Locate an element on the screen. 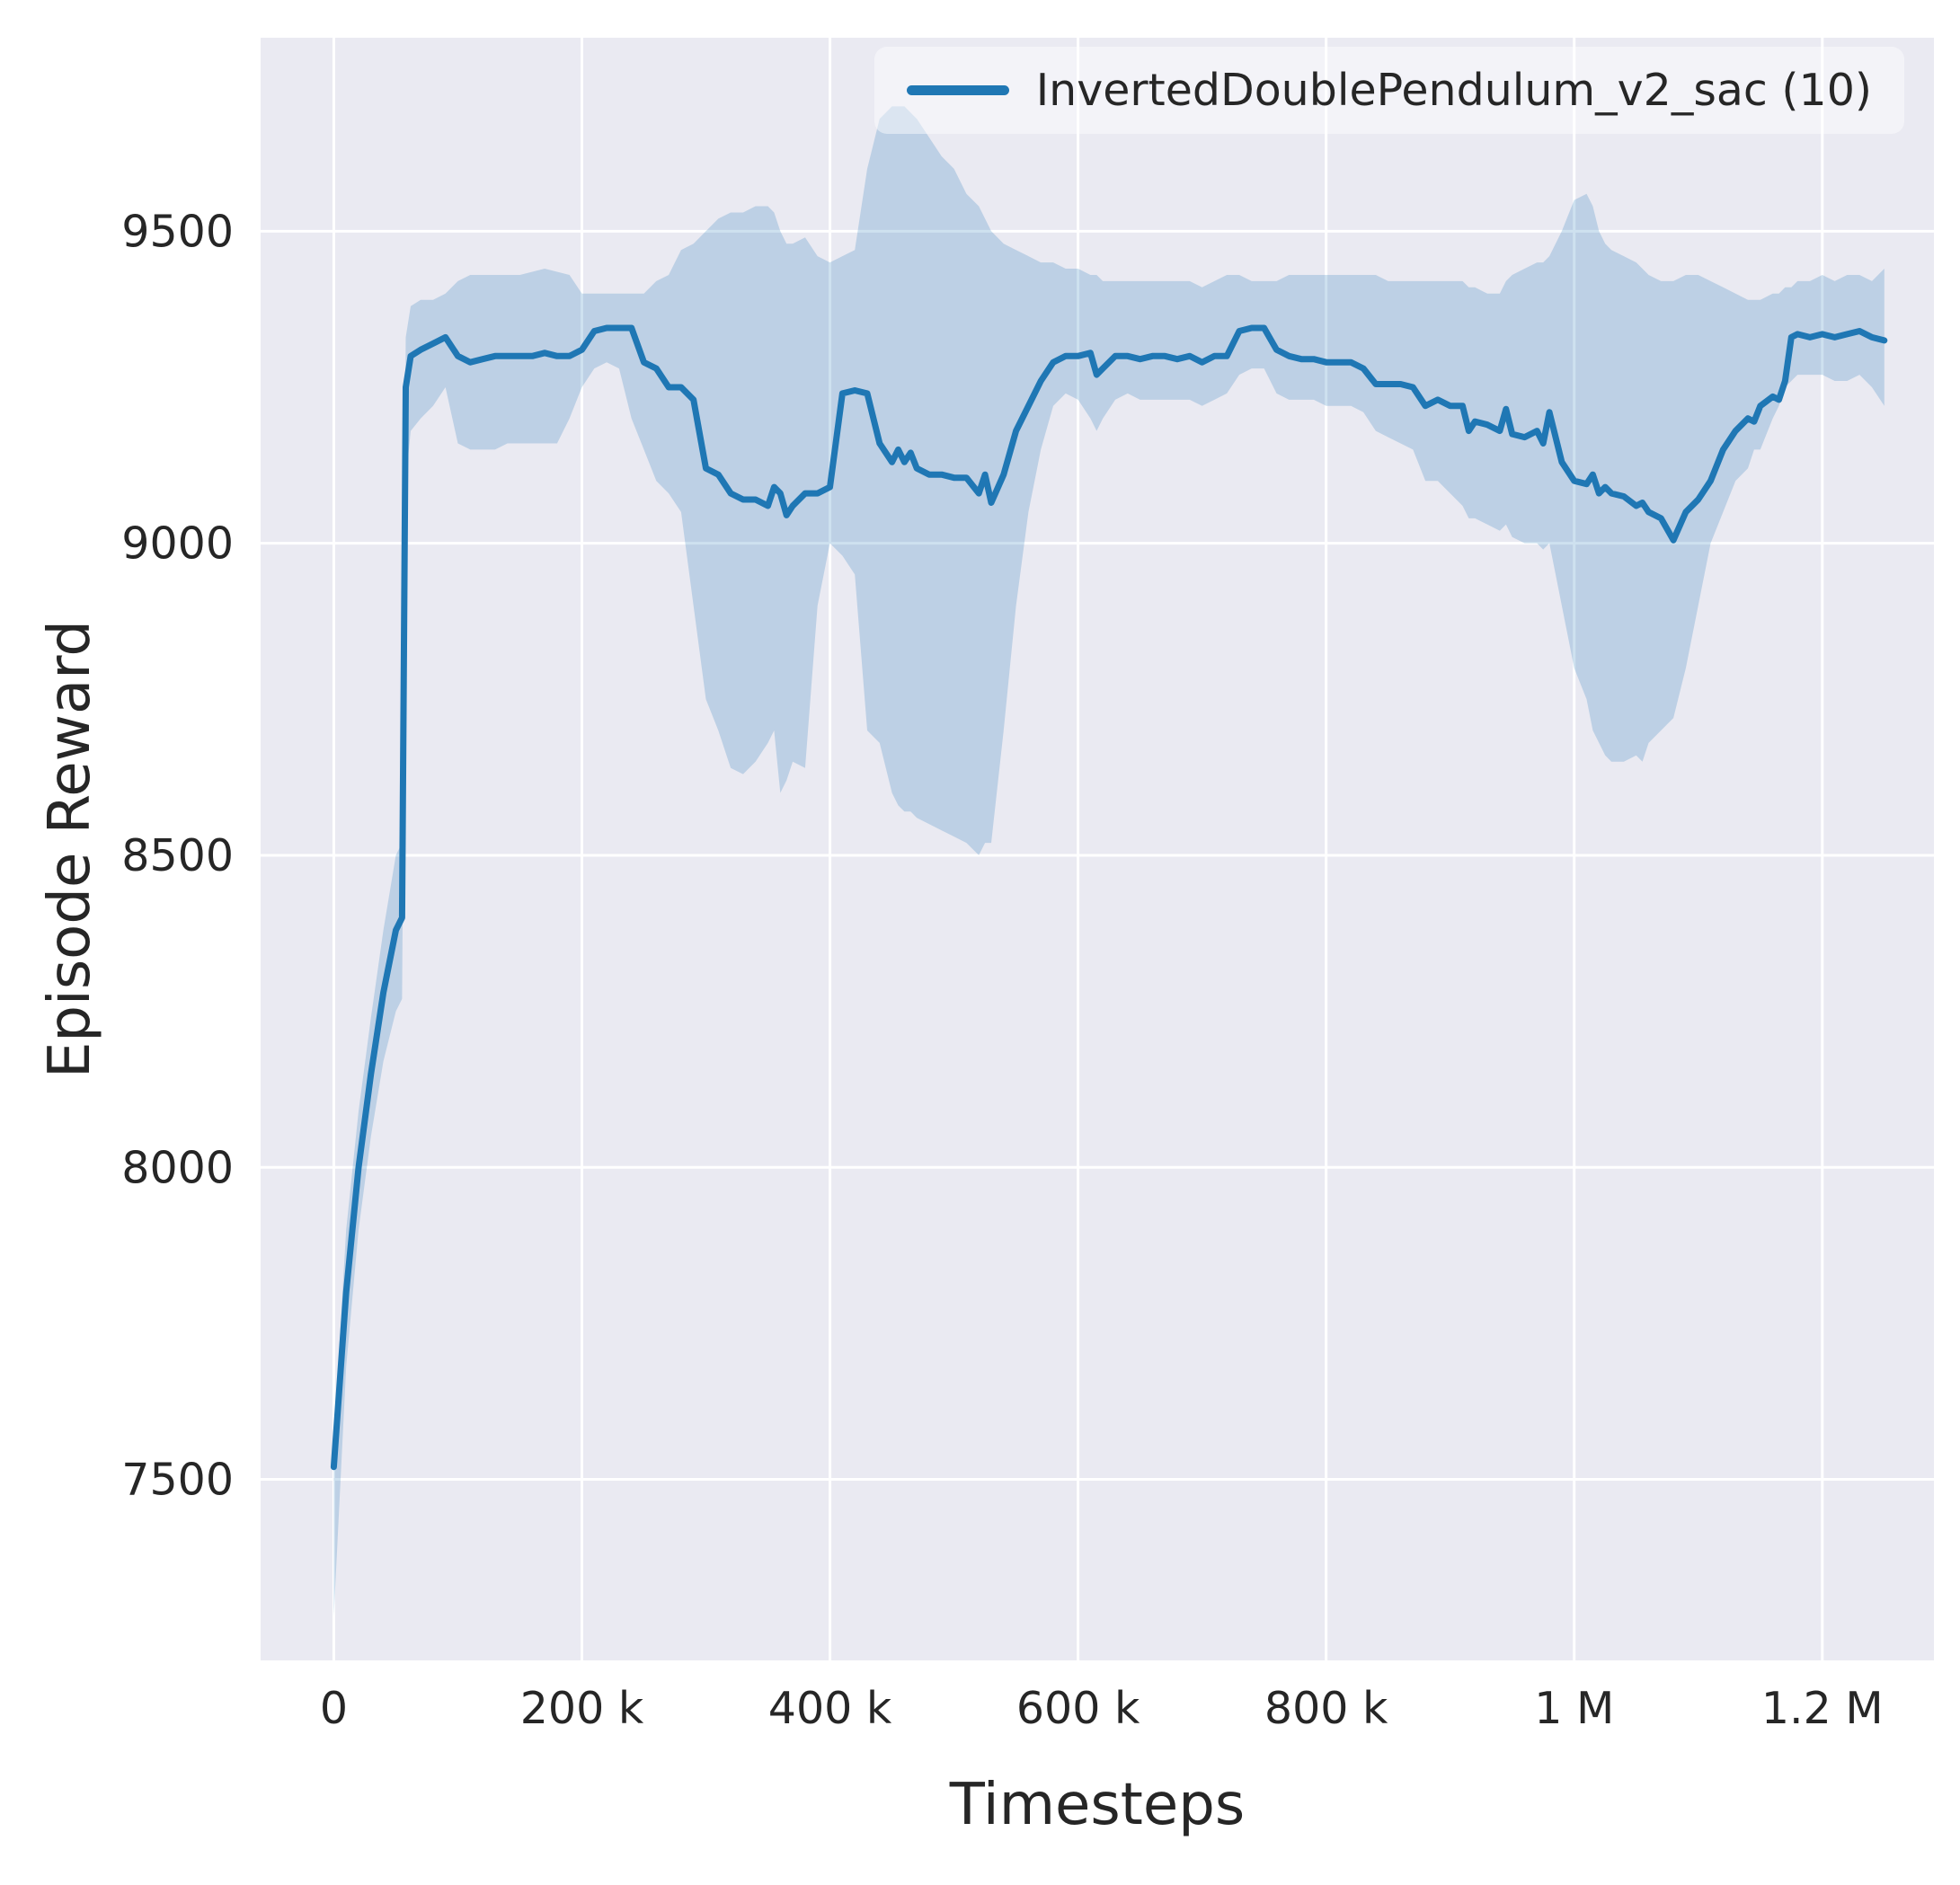 This screenshot has width=1960, height=1885. legend: InvertedDoublePendulum_v2_sac (10) is located at coordinates (1389, 90).